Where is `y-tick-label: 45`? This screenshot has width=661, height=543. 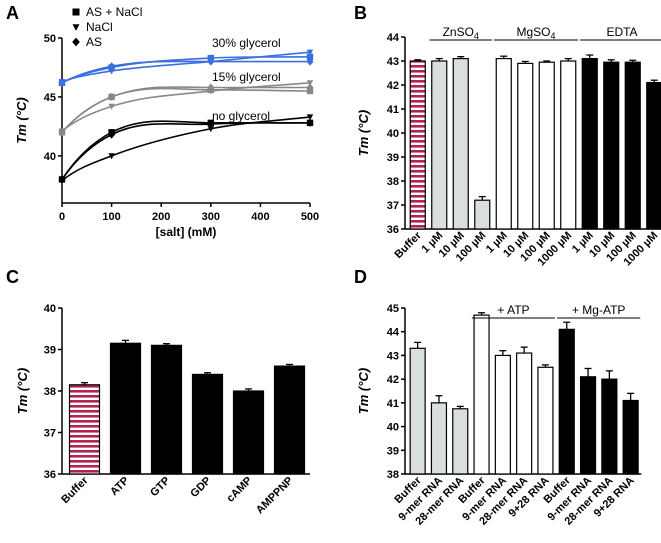
y-tick-label: 45 is located at coordinates (50, 98).